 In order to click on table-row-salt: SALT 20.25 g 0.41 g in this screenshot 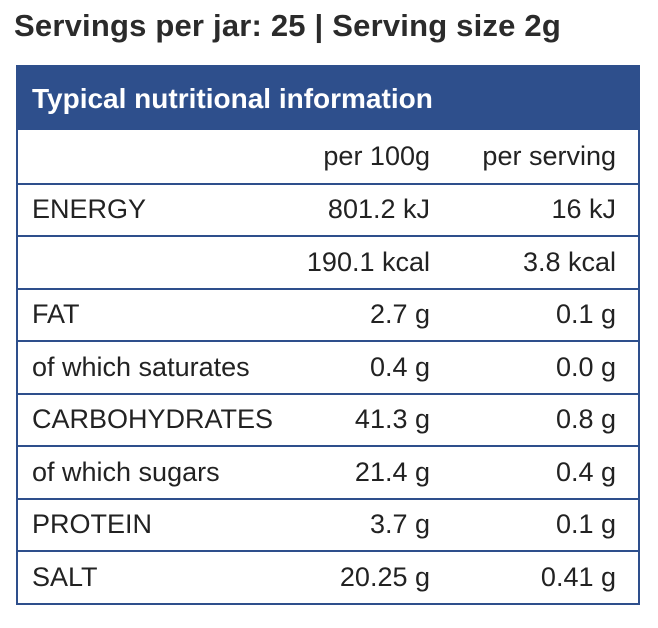, I will do `click(328, 576)`.